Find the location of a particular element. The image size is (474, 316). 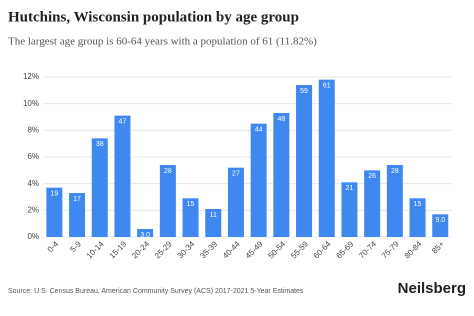

x-tick-label: 25-29 is located at coordinates (163, 249).